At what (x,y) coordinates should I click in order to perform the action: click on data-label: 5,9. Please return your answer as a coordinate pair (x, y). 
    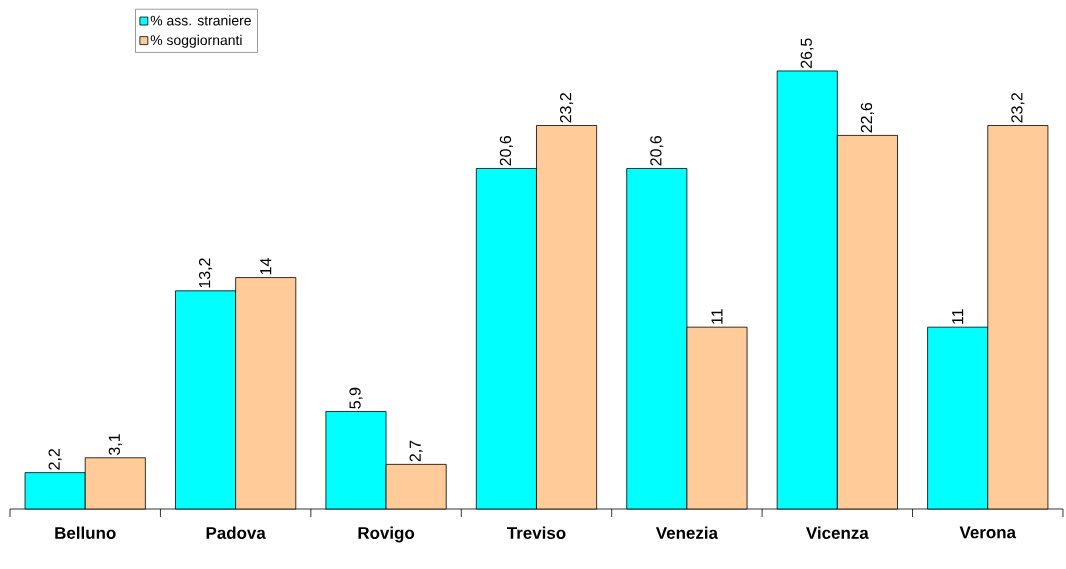
    Looking at the image, I should click on (356, 398).